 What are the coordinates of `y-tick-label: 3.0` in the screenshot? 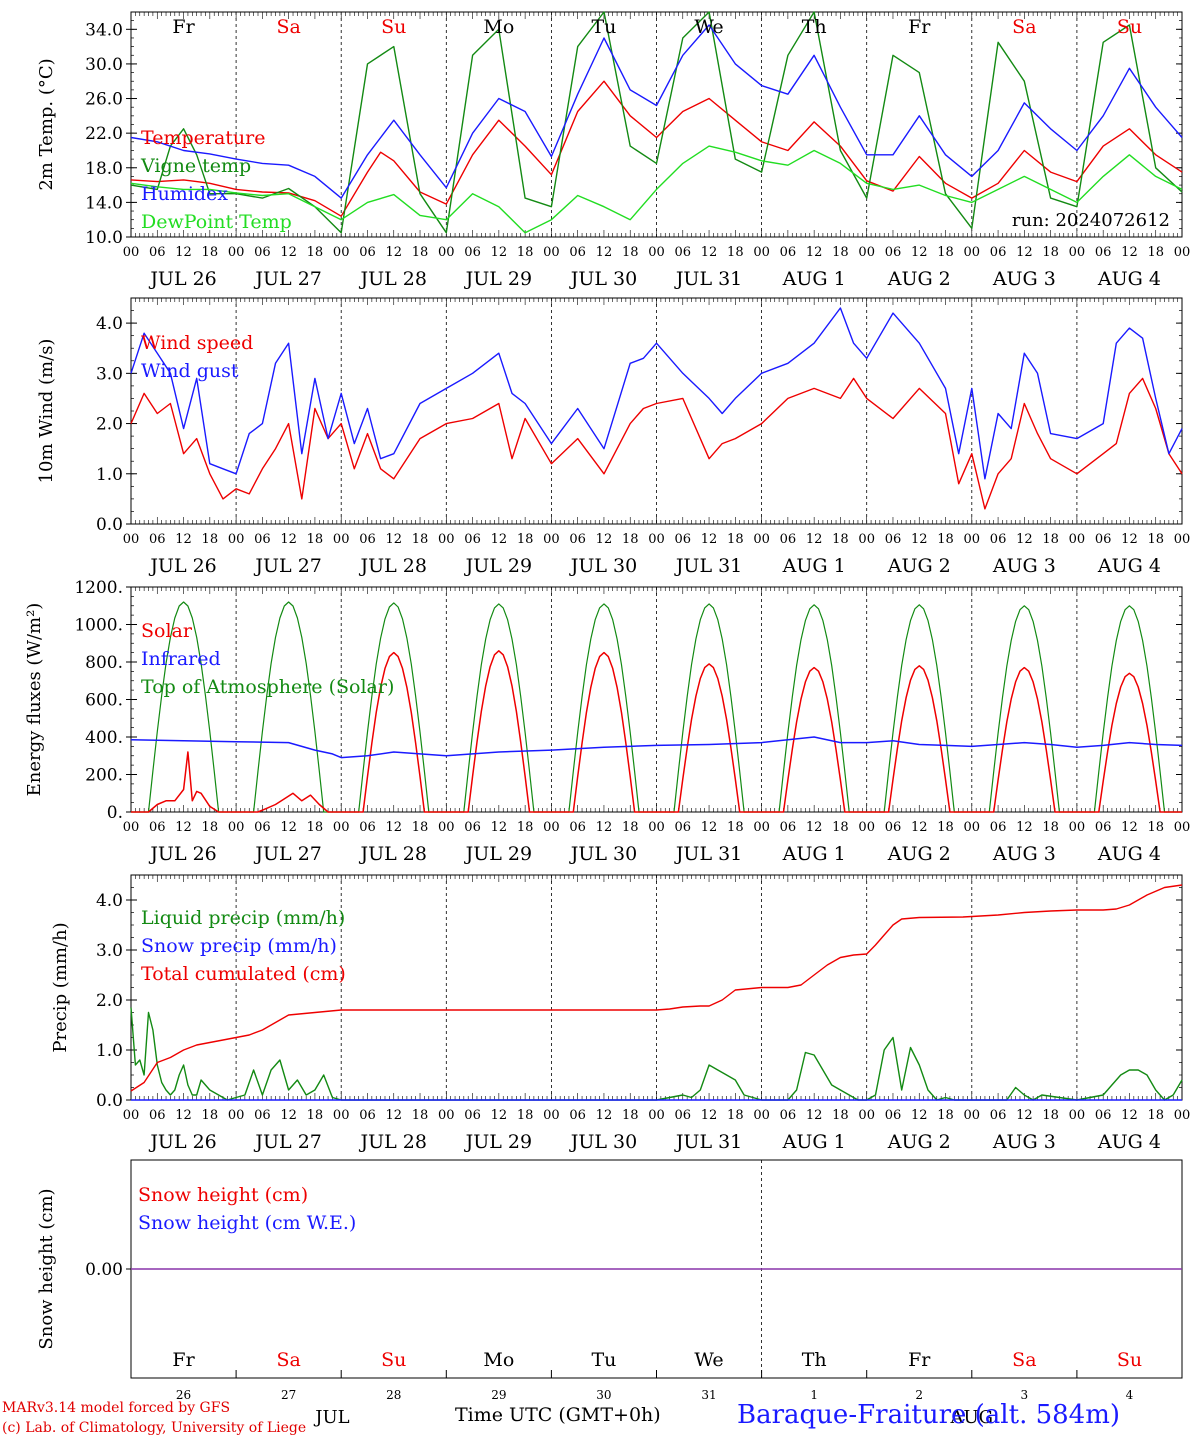 It's located at (109, 374).